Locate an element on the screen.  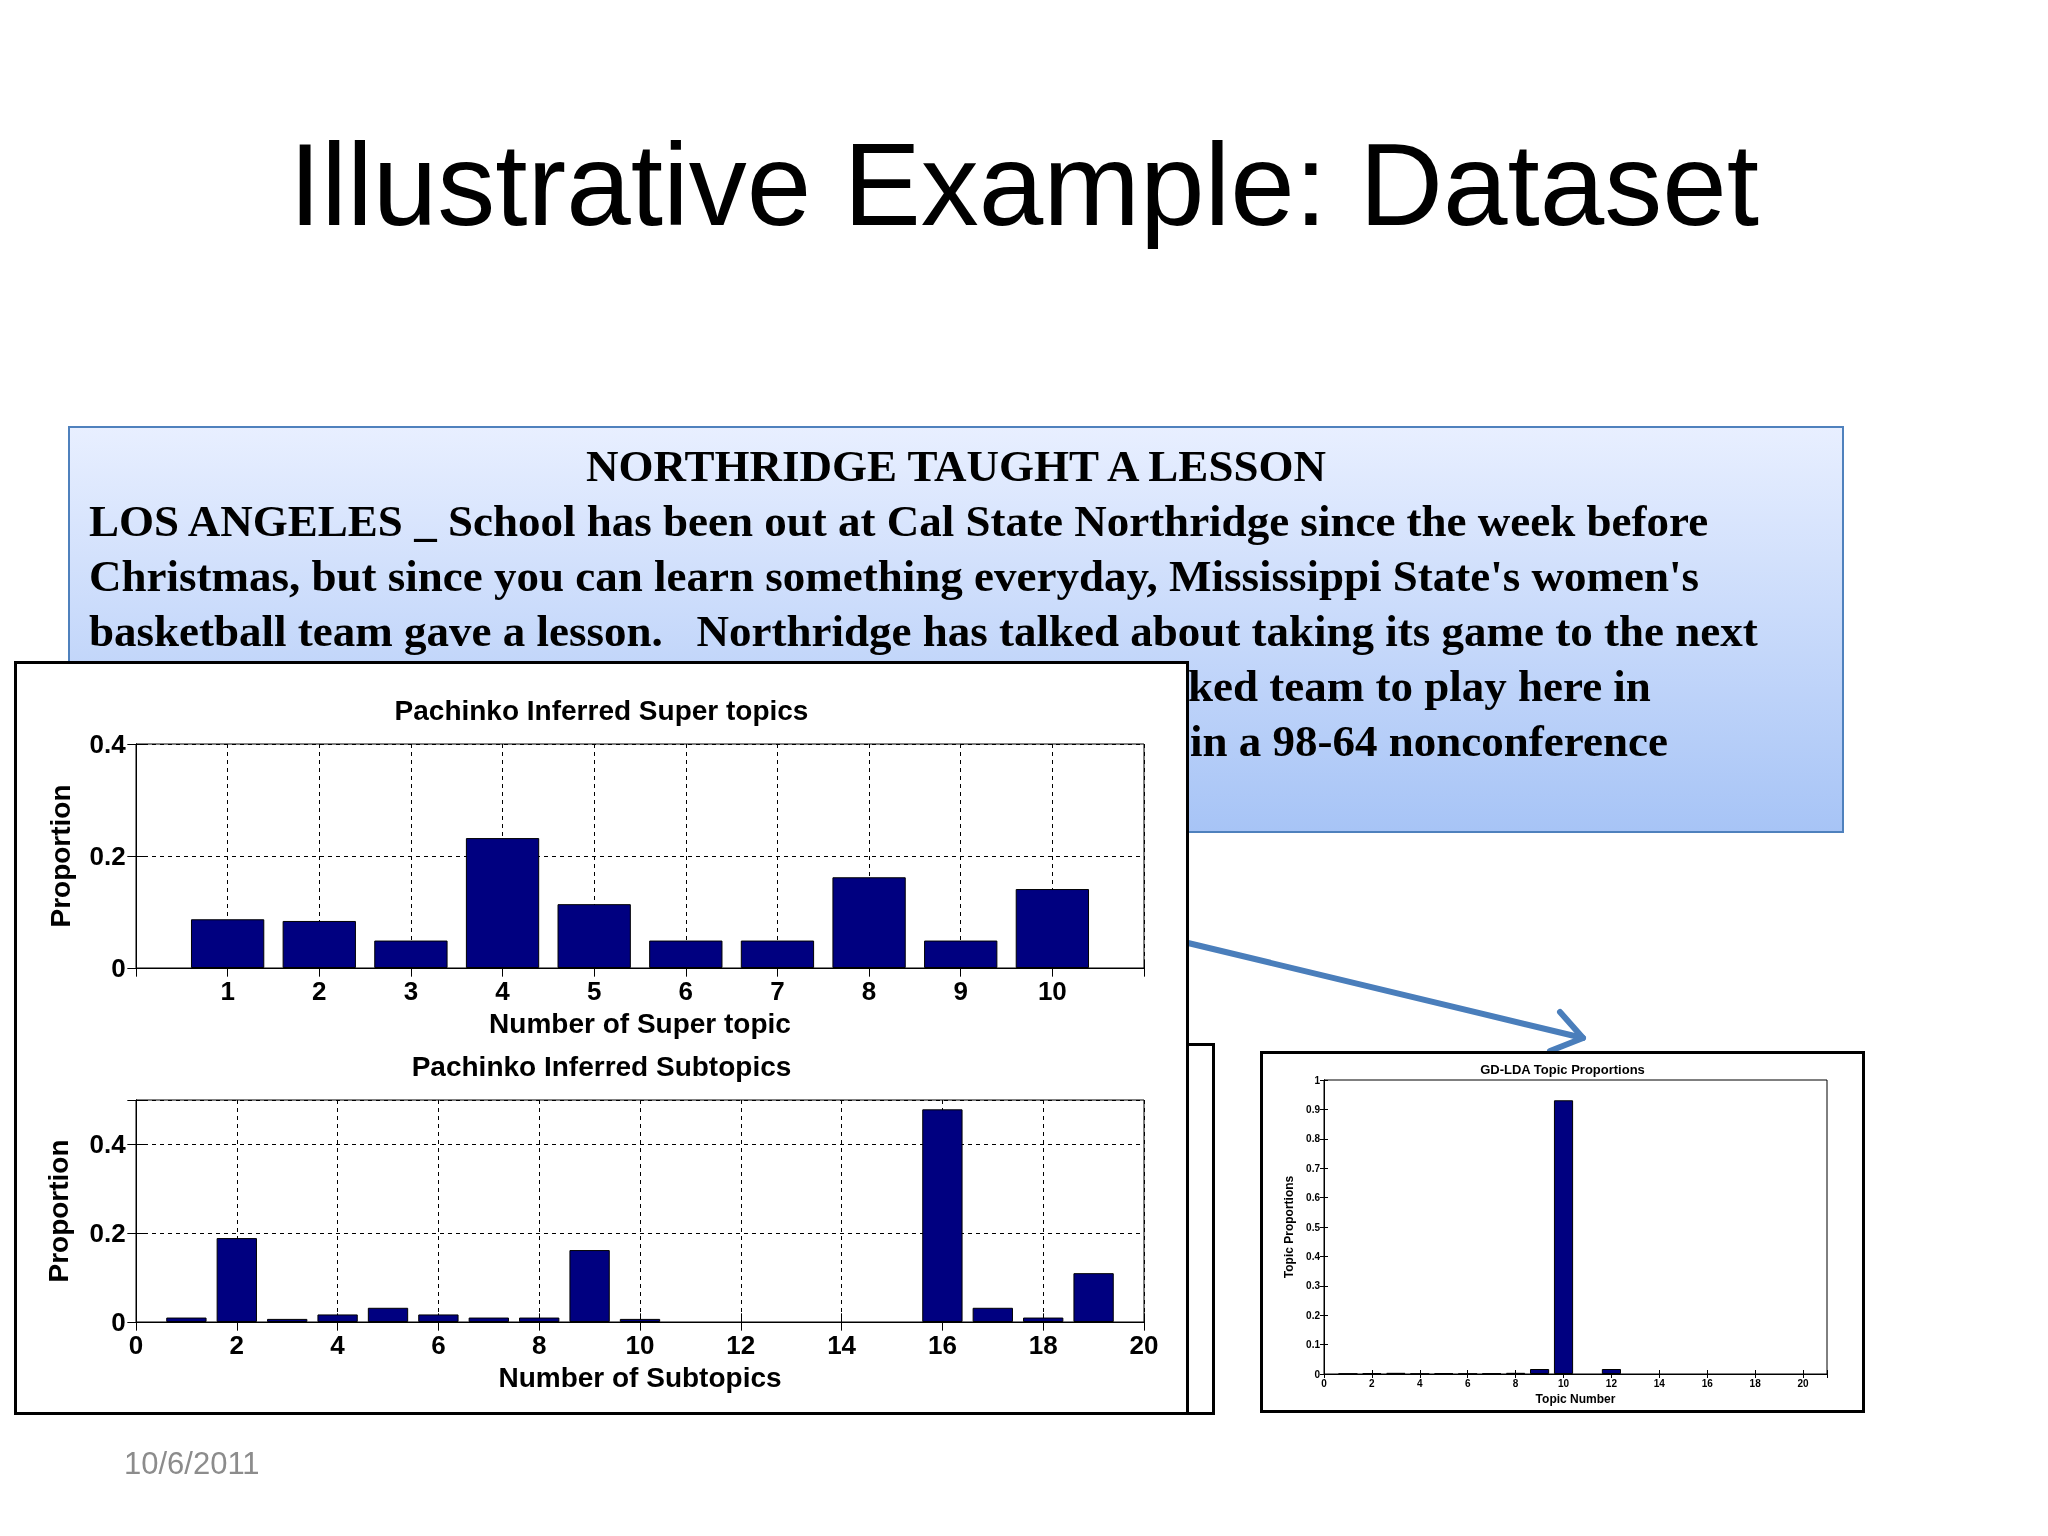
x-axis-title: Topic Number is located at coordinates (1575, 1398).